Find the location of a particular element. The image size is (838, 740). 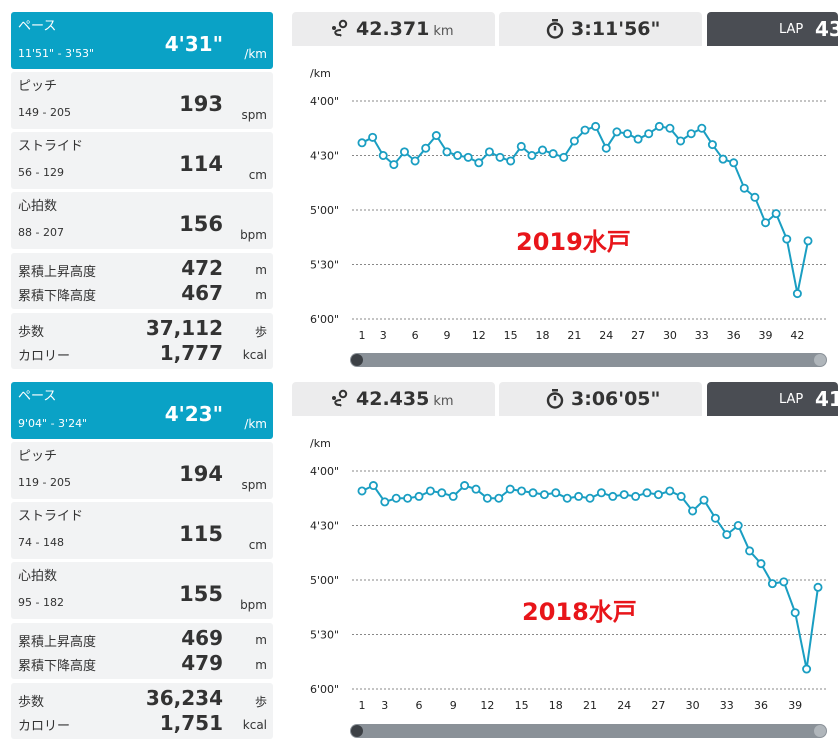

time-tab: 3:11'56" is located at coordinates (600, 29).